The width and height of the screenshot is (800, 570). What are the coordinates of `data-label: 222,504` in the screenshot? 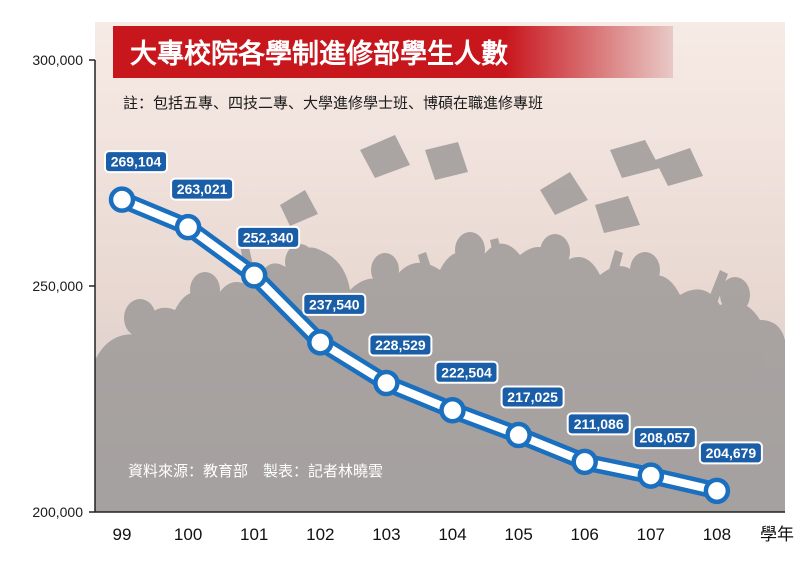 It's located at (466, 372).